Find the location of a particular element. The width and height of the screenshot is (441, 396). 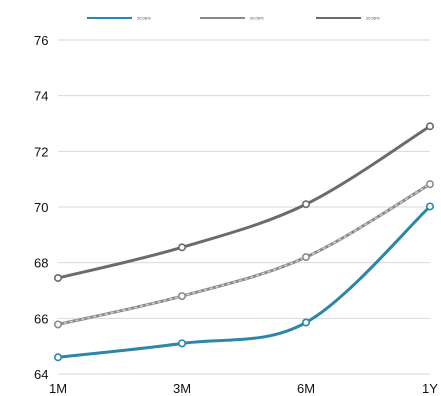

y-tick-label: 72 is located at coordinates (41, 151).